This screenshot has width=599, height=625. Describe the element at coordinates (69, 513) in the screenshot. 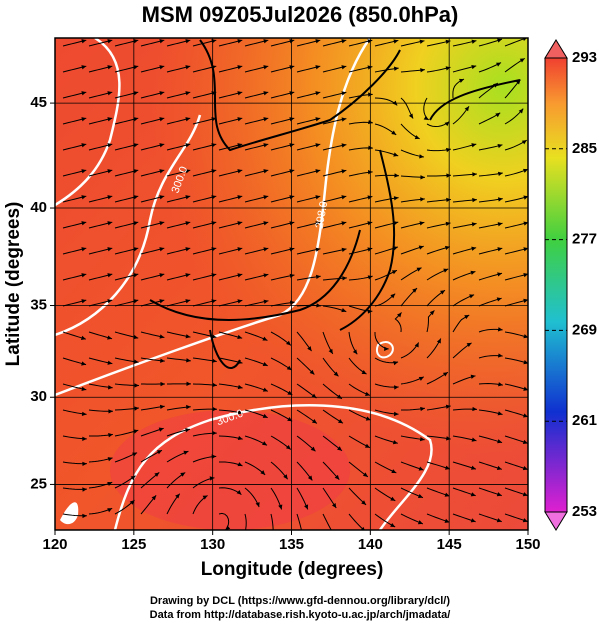

I see `contour-line` at that location.